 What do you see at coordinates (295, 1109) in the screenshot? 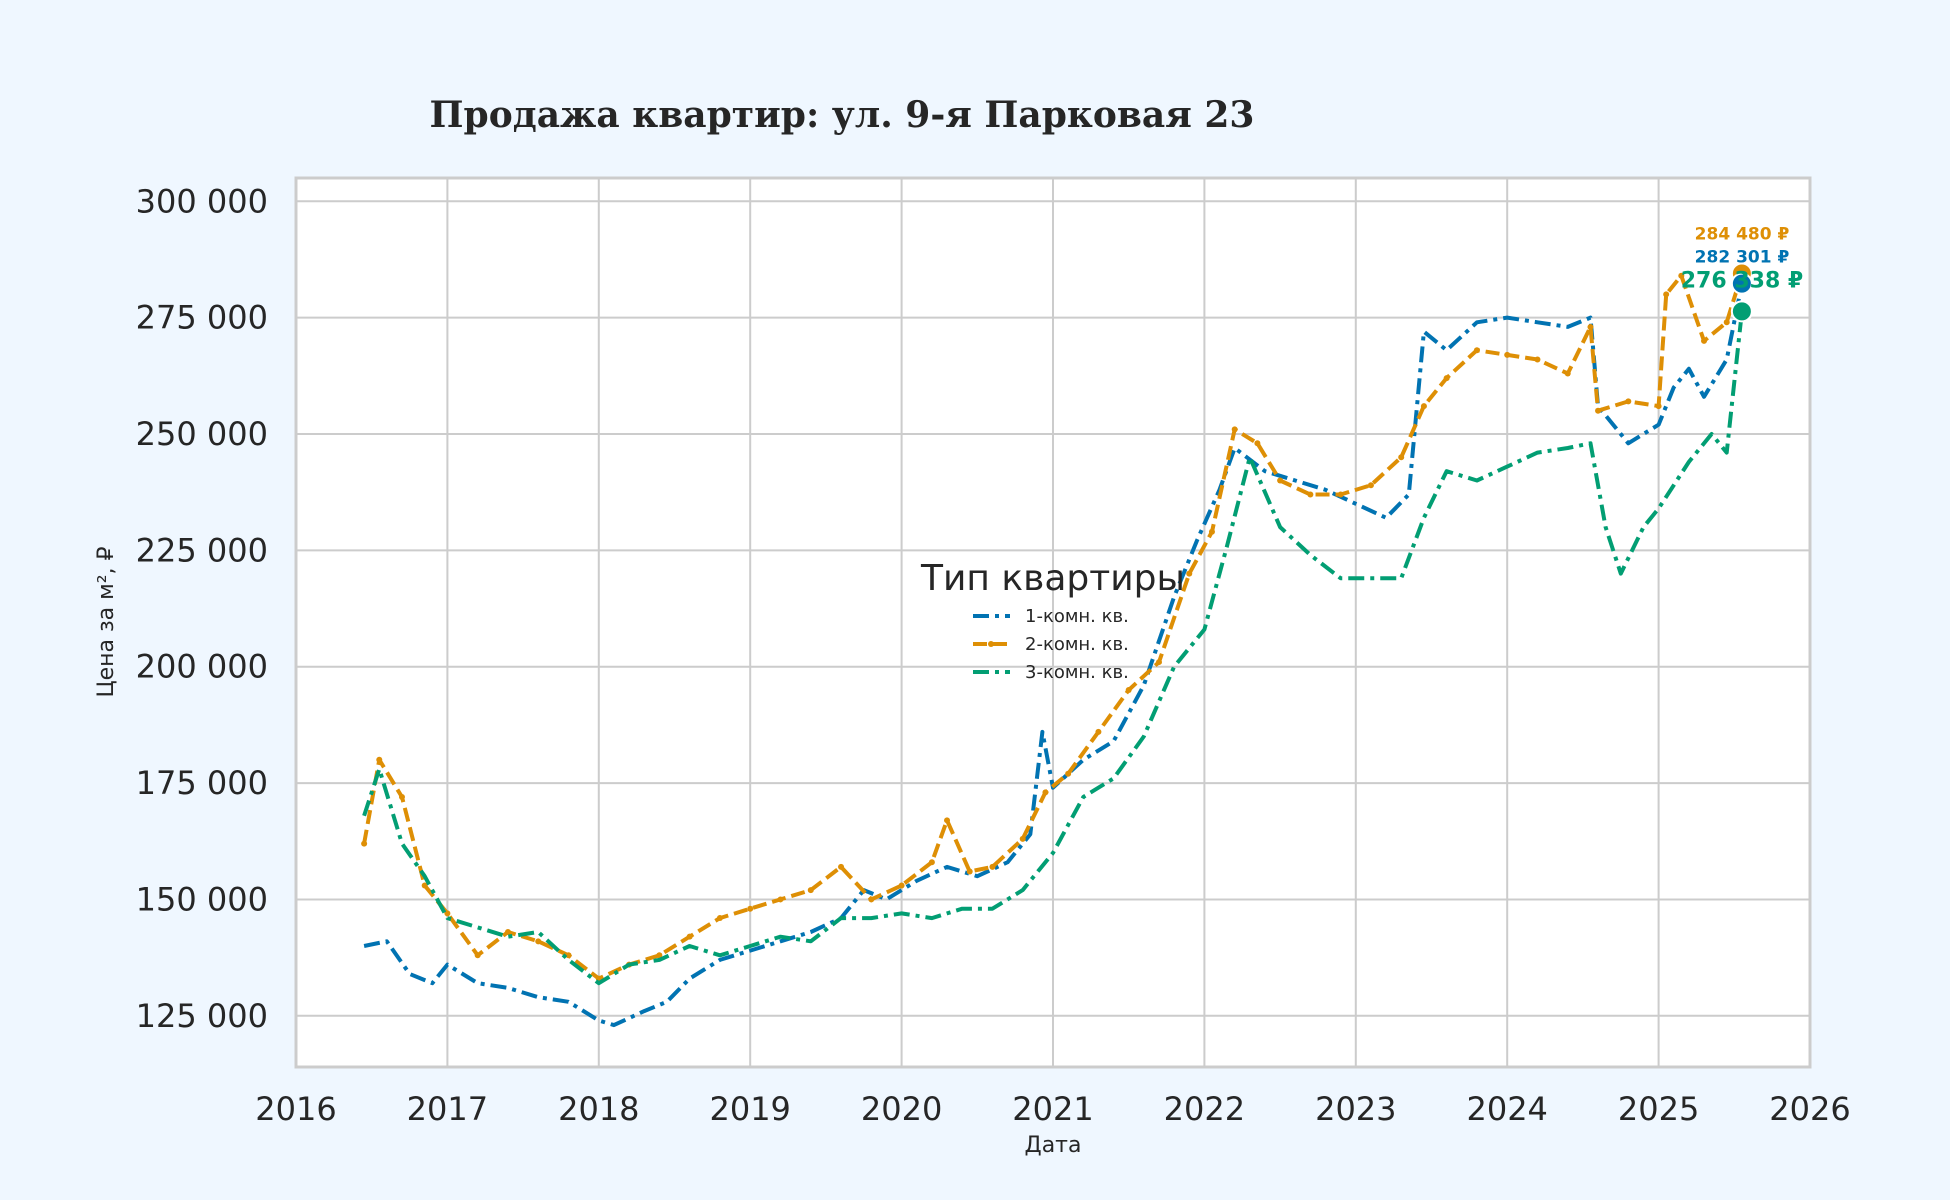
I see `x-tick-label: 2016` at bounding box center [295, 1109].